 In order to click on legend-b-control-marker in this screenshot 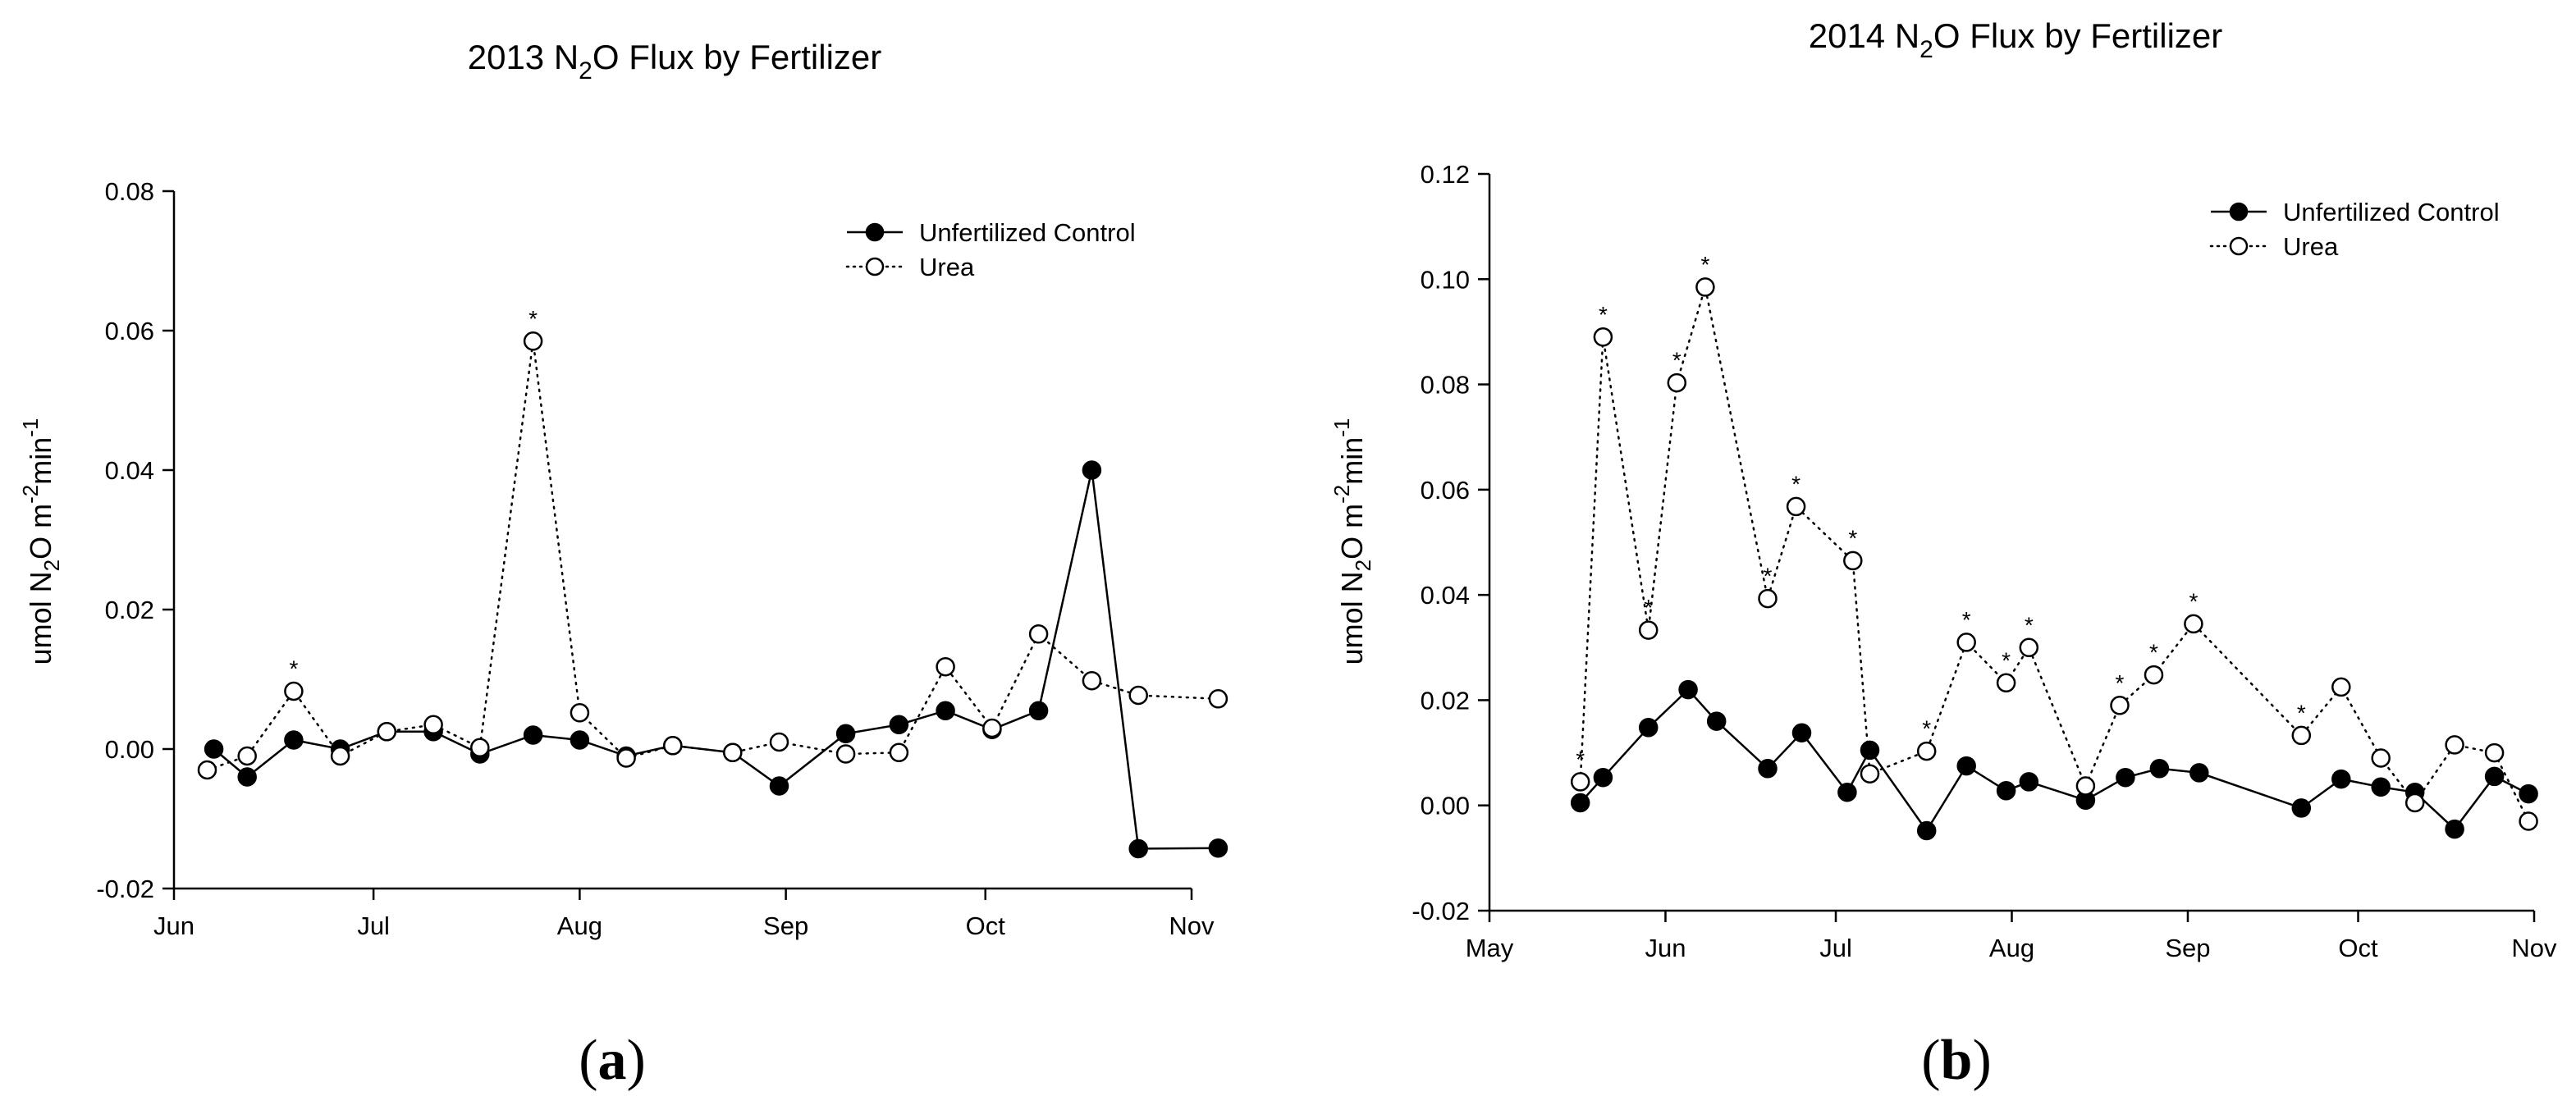, I will do `click(2239, 212)`.